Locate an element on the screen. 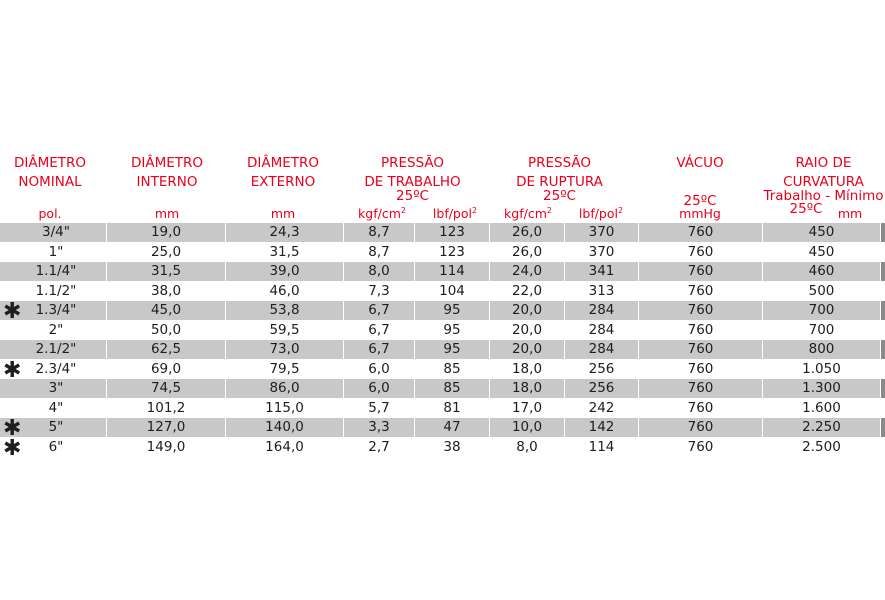  cell-lbf-r: 242 is located at coordinates (601, 407).